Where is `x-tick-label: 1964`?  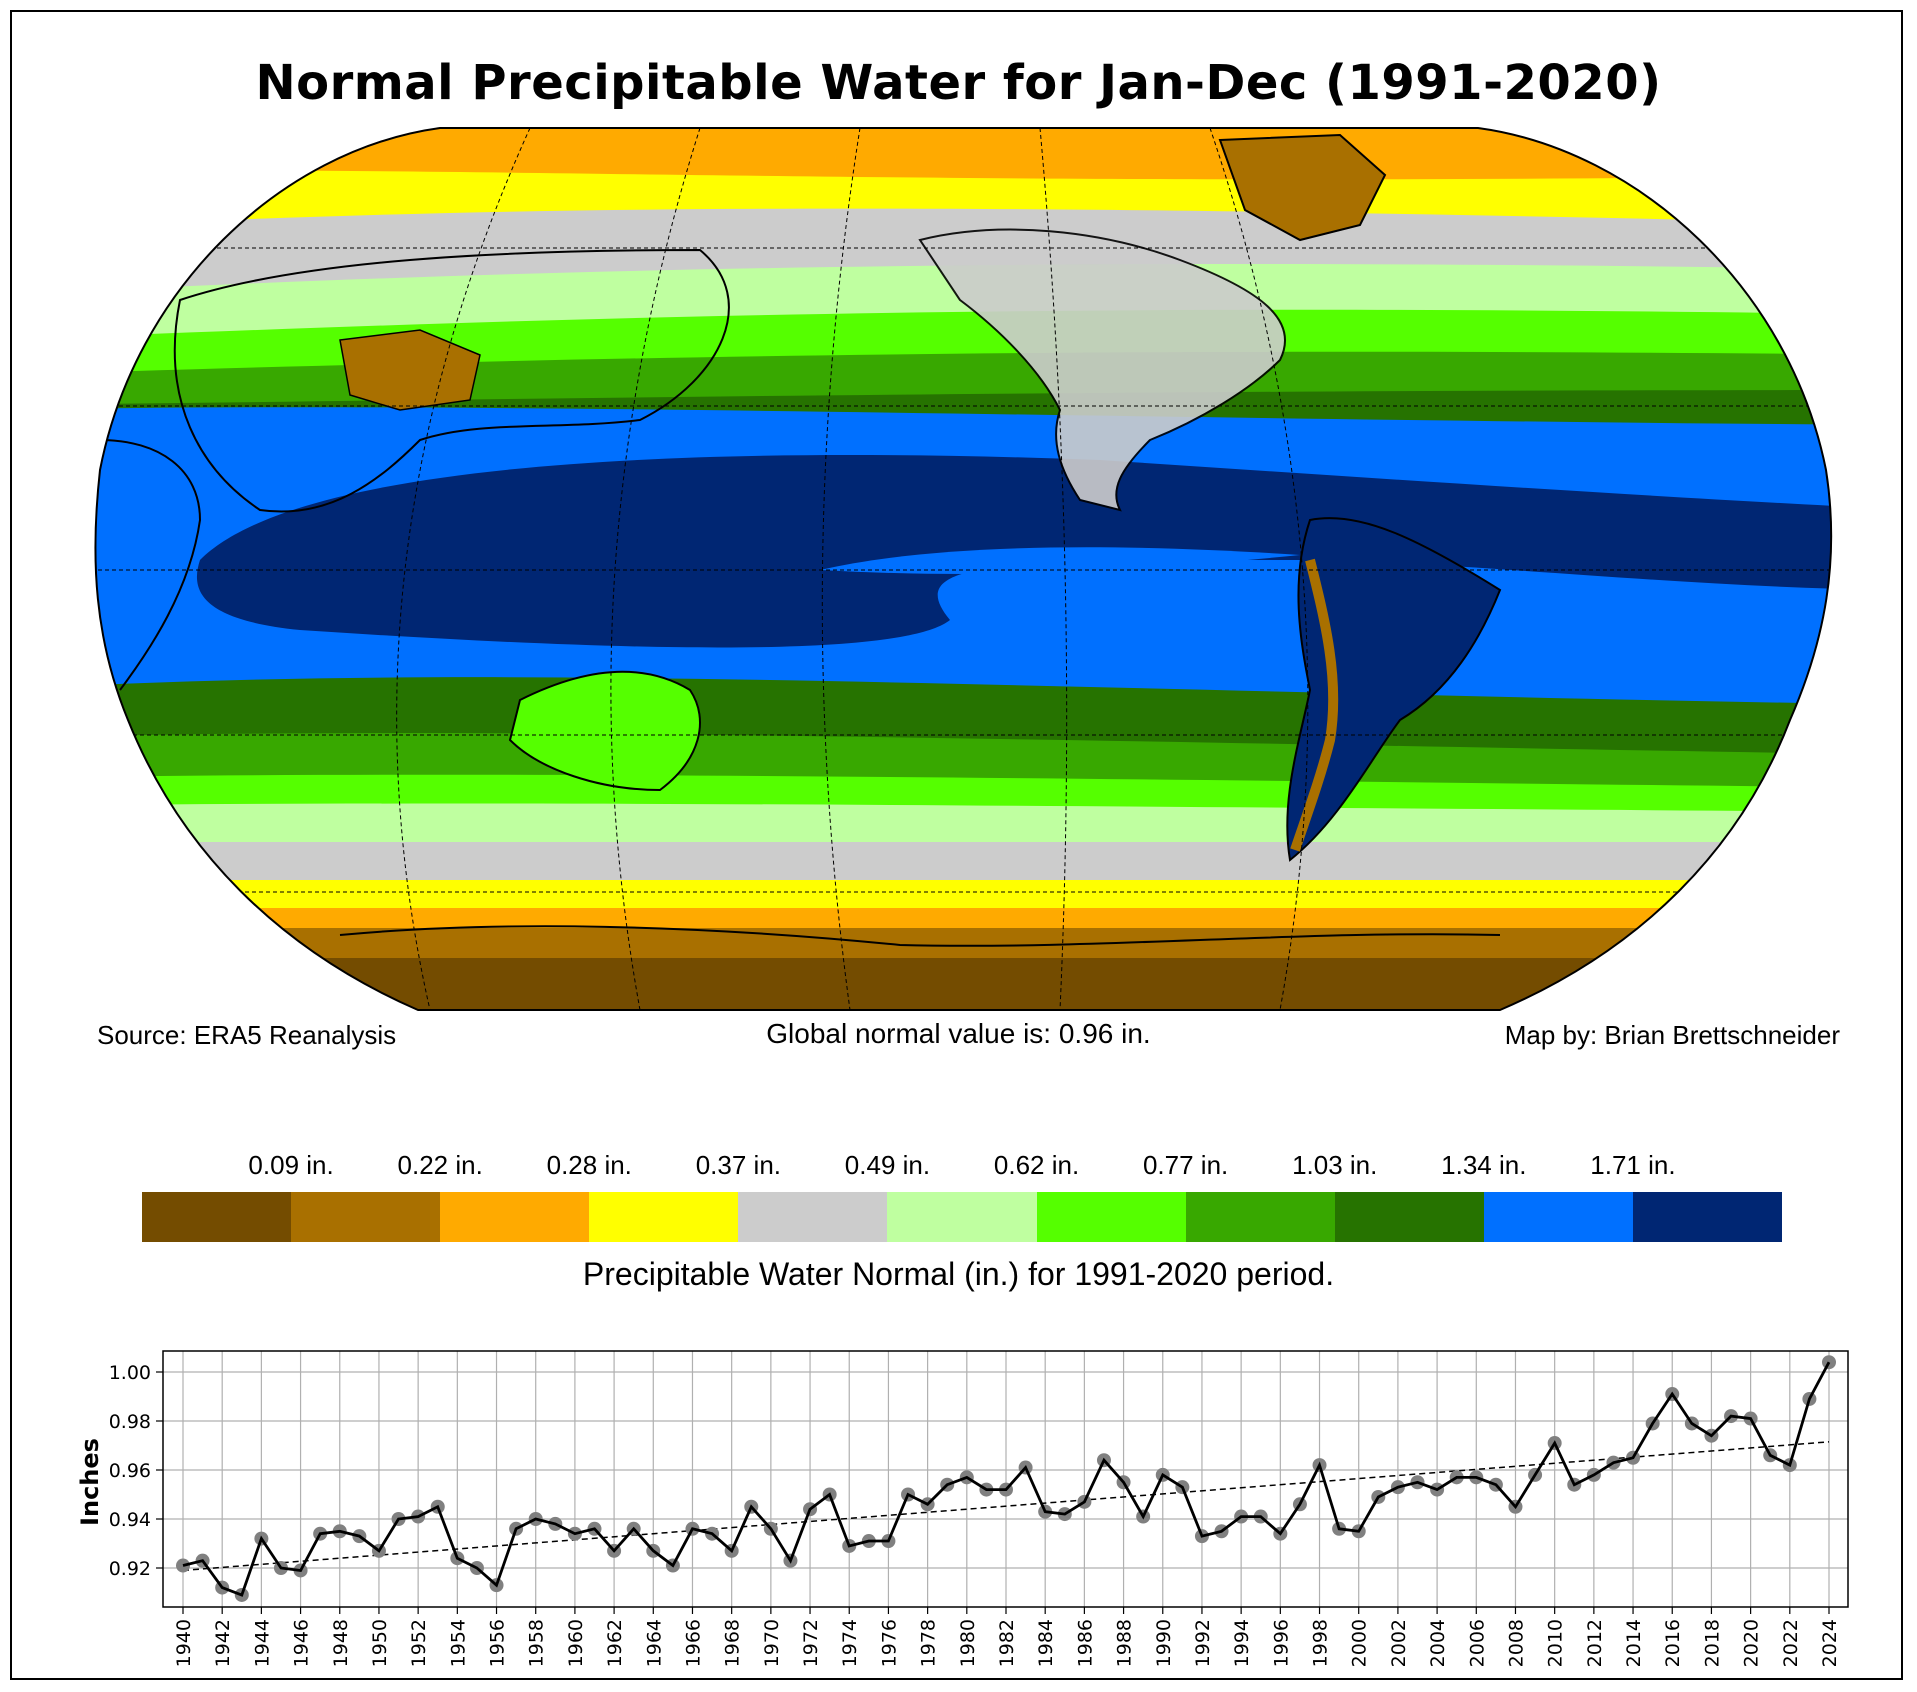
x-tick-label: 1964 is located at coordinates (654, 1643).